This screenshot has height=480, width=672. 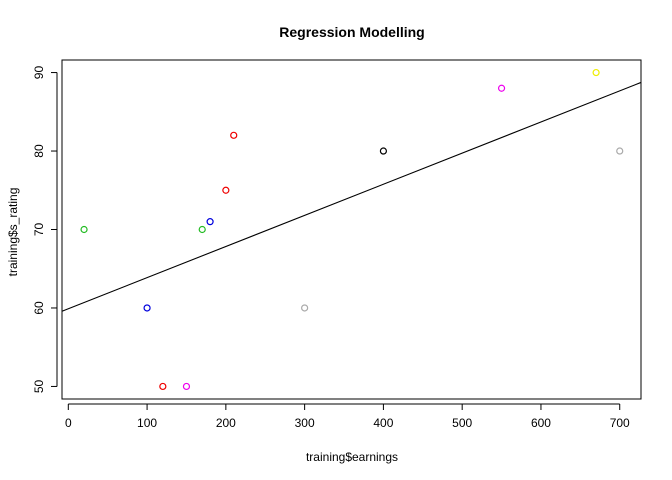 I want to click on x-tick-label: 100, so click(x=147, y=423).